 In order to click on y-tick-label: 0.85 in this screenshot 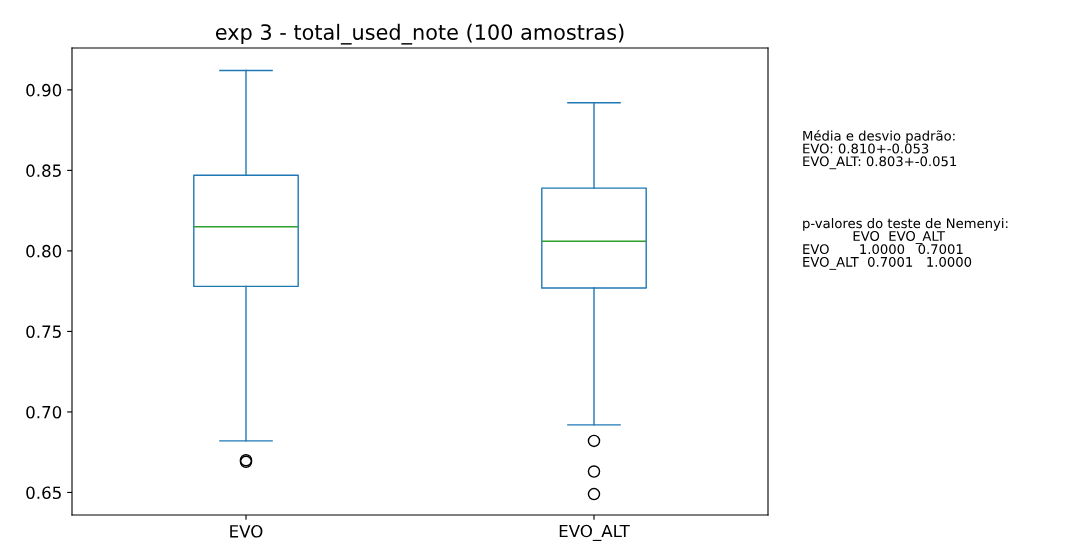, I will do `click(43, 170)`.